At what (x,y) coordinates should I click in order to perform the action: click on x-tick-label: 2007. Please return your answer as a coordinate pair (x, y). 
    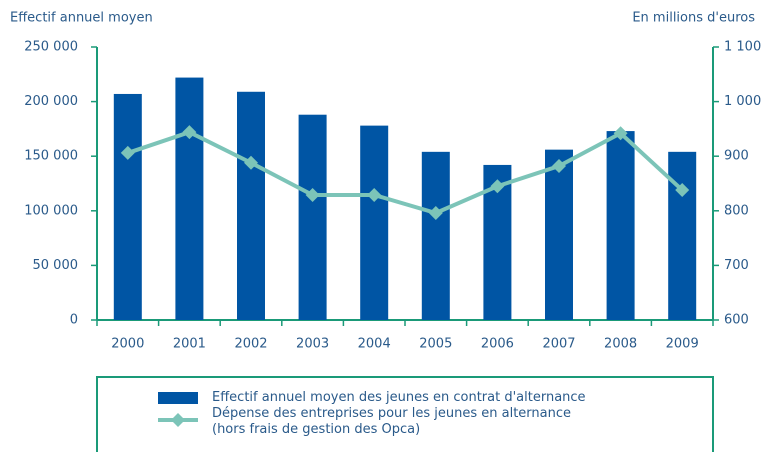
    Looking at the image, I should click on (558, 344).